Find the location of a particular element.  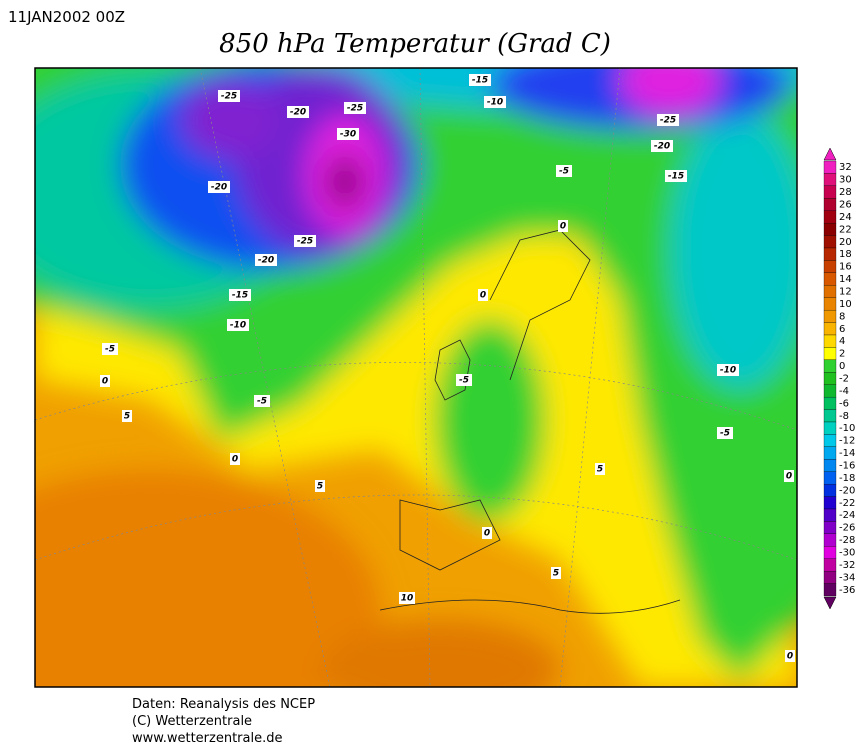

colorbar-label: 24 is located at coordinates (845, 217).